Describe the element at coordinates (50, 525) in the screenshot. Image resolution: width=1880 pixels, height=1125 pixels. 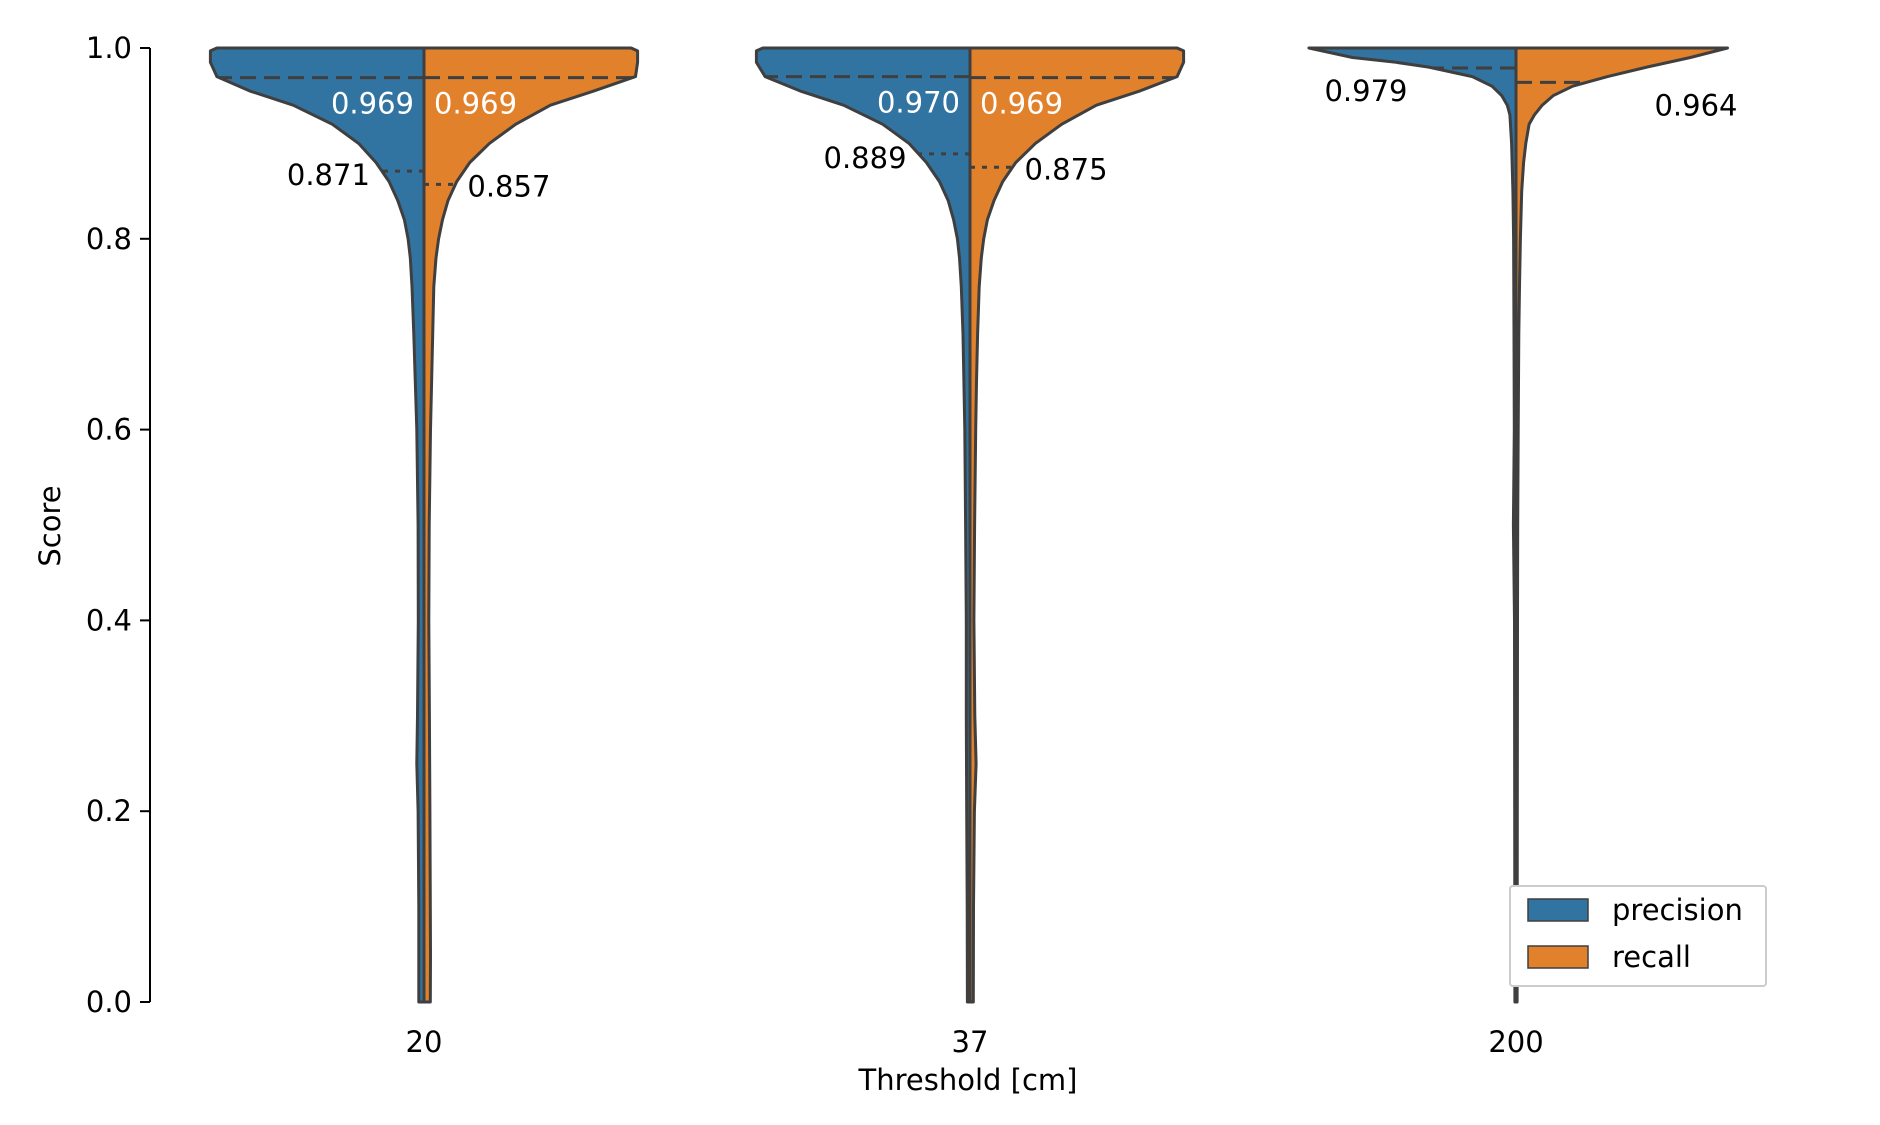
I see `y-axis-title: Score` at that location.